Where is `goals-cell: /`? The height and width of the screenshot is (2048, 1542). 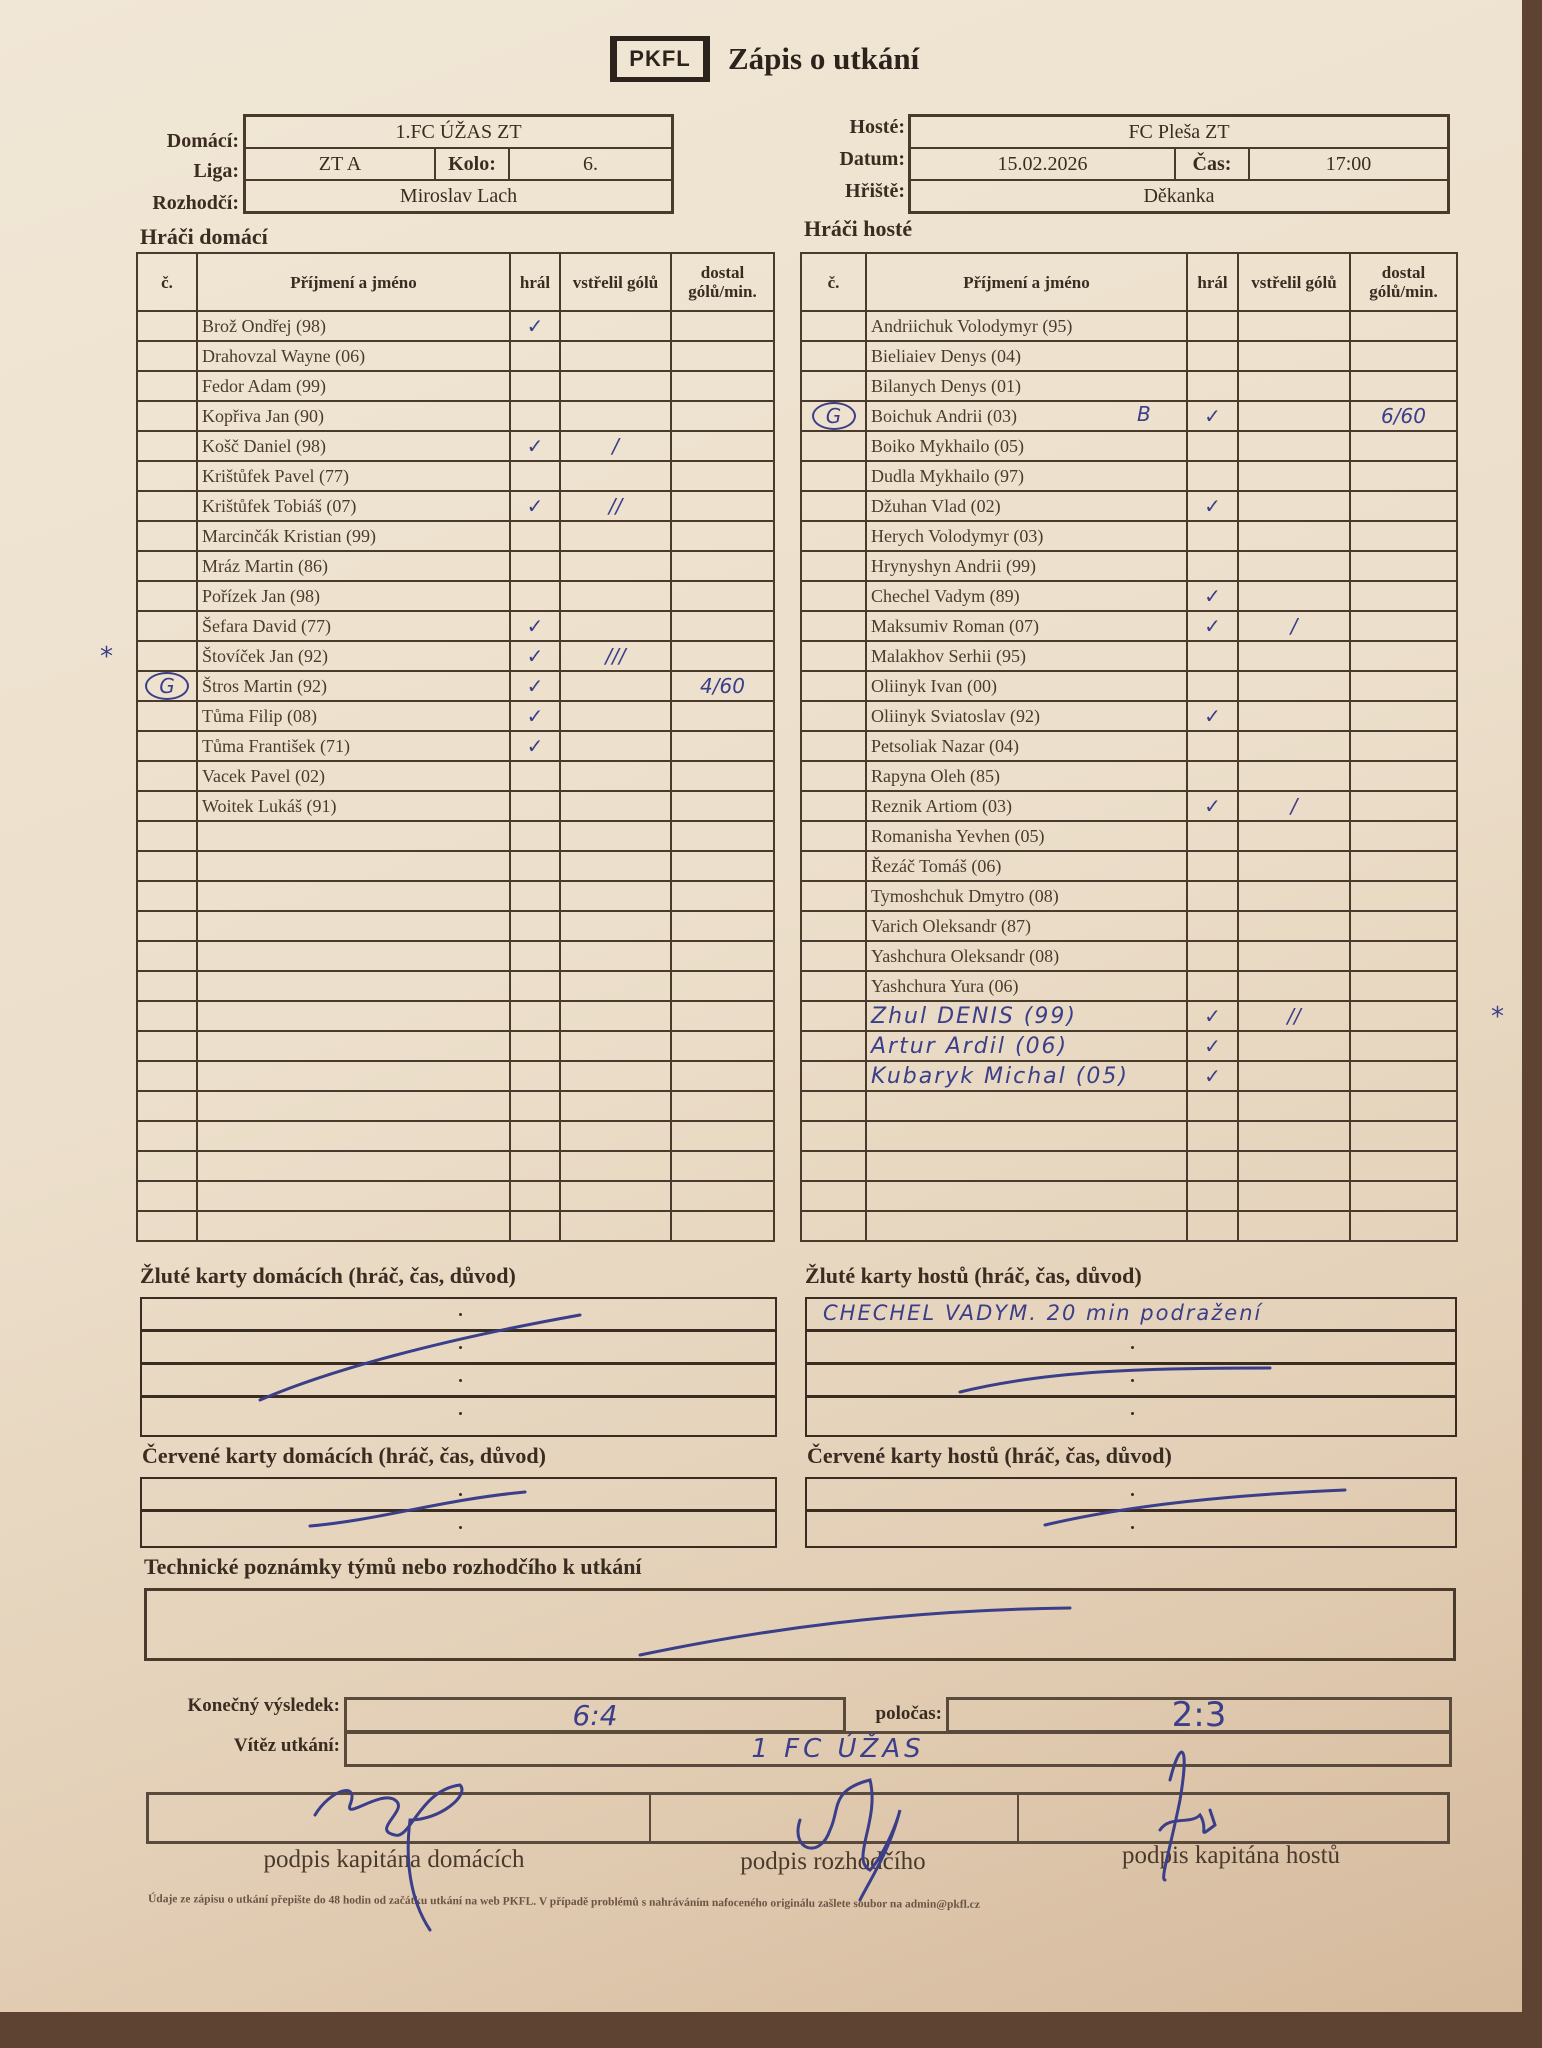
goals-cell: / is located at coordinates (615, 446).